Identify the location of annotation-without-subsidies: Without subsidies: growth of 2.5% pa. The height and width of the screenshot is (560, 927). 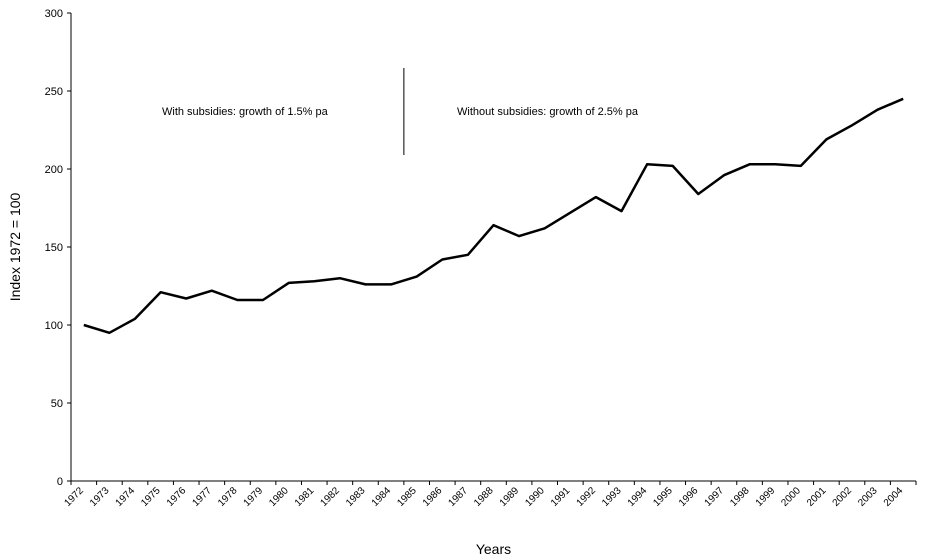
(548, 112).